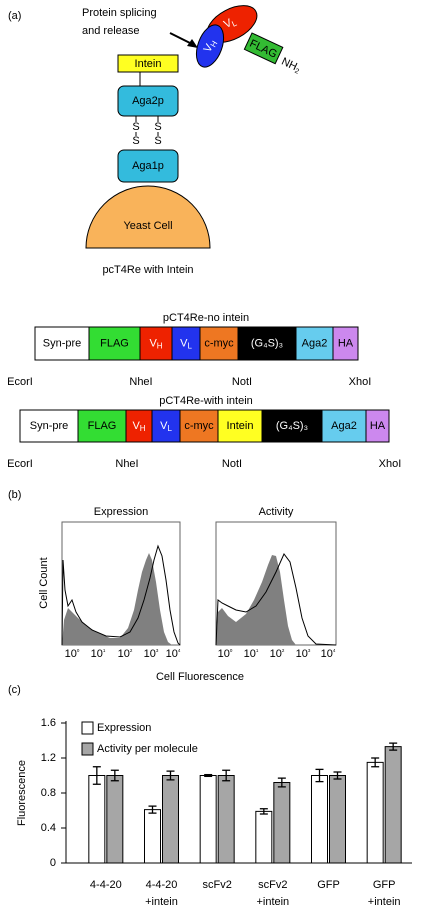  What do you see at coordinates (147, 226) in the screenshot?
I see `cell-label: Yeast Cell` at bounding box center [147, 226].